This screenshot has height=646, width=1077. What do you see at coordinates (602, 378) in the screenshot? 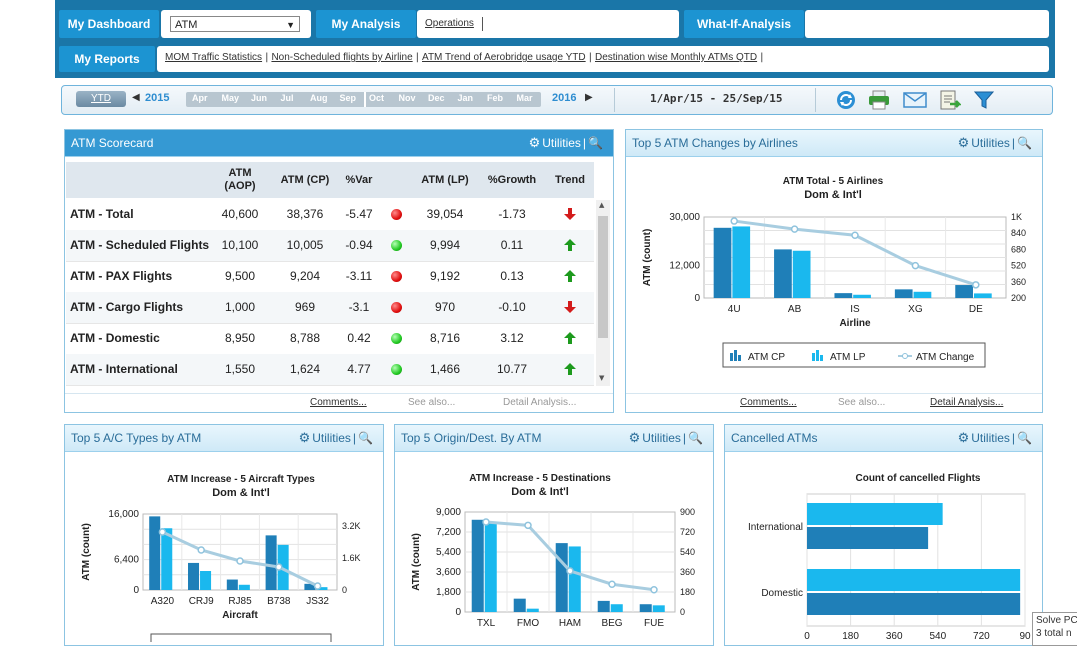
I see `scroll-down-icon: ▼` at bounding box center [602, 378].